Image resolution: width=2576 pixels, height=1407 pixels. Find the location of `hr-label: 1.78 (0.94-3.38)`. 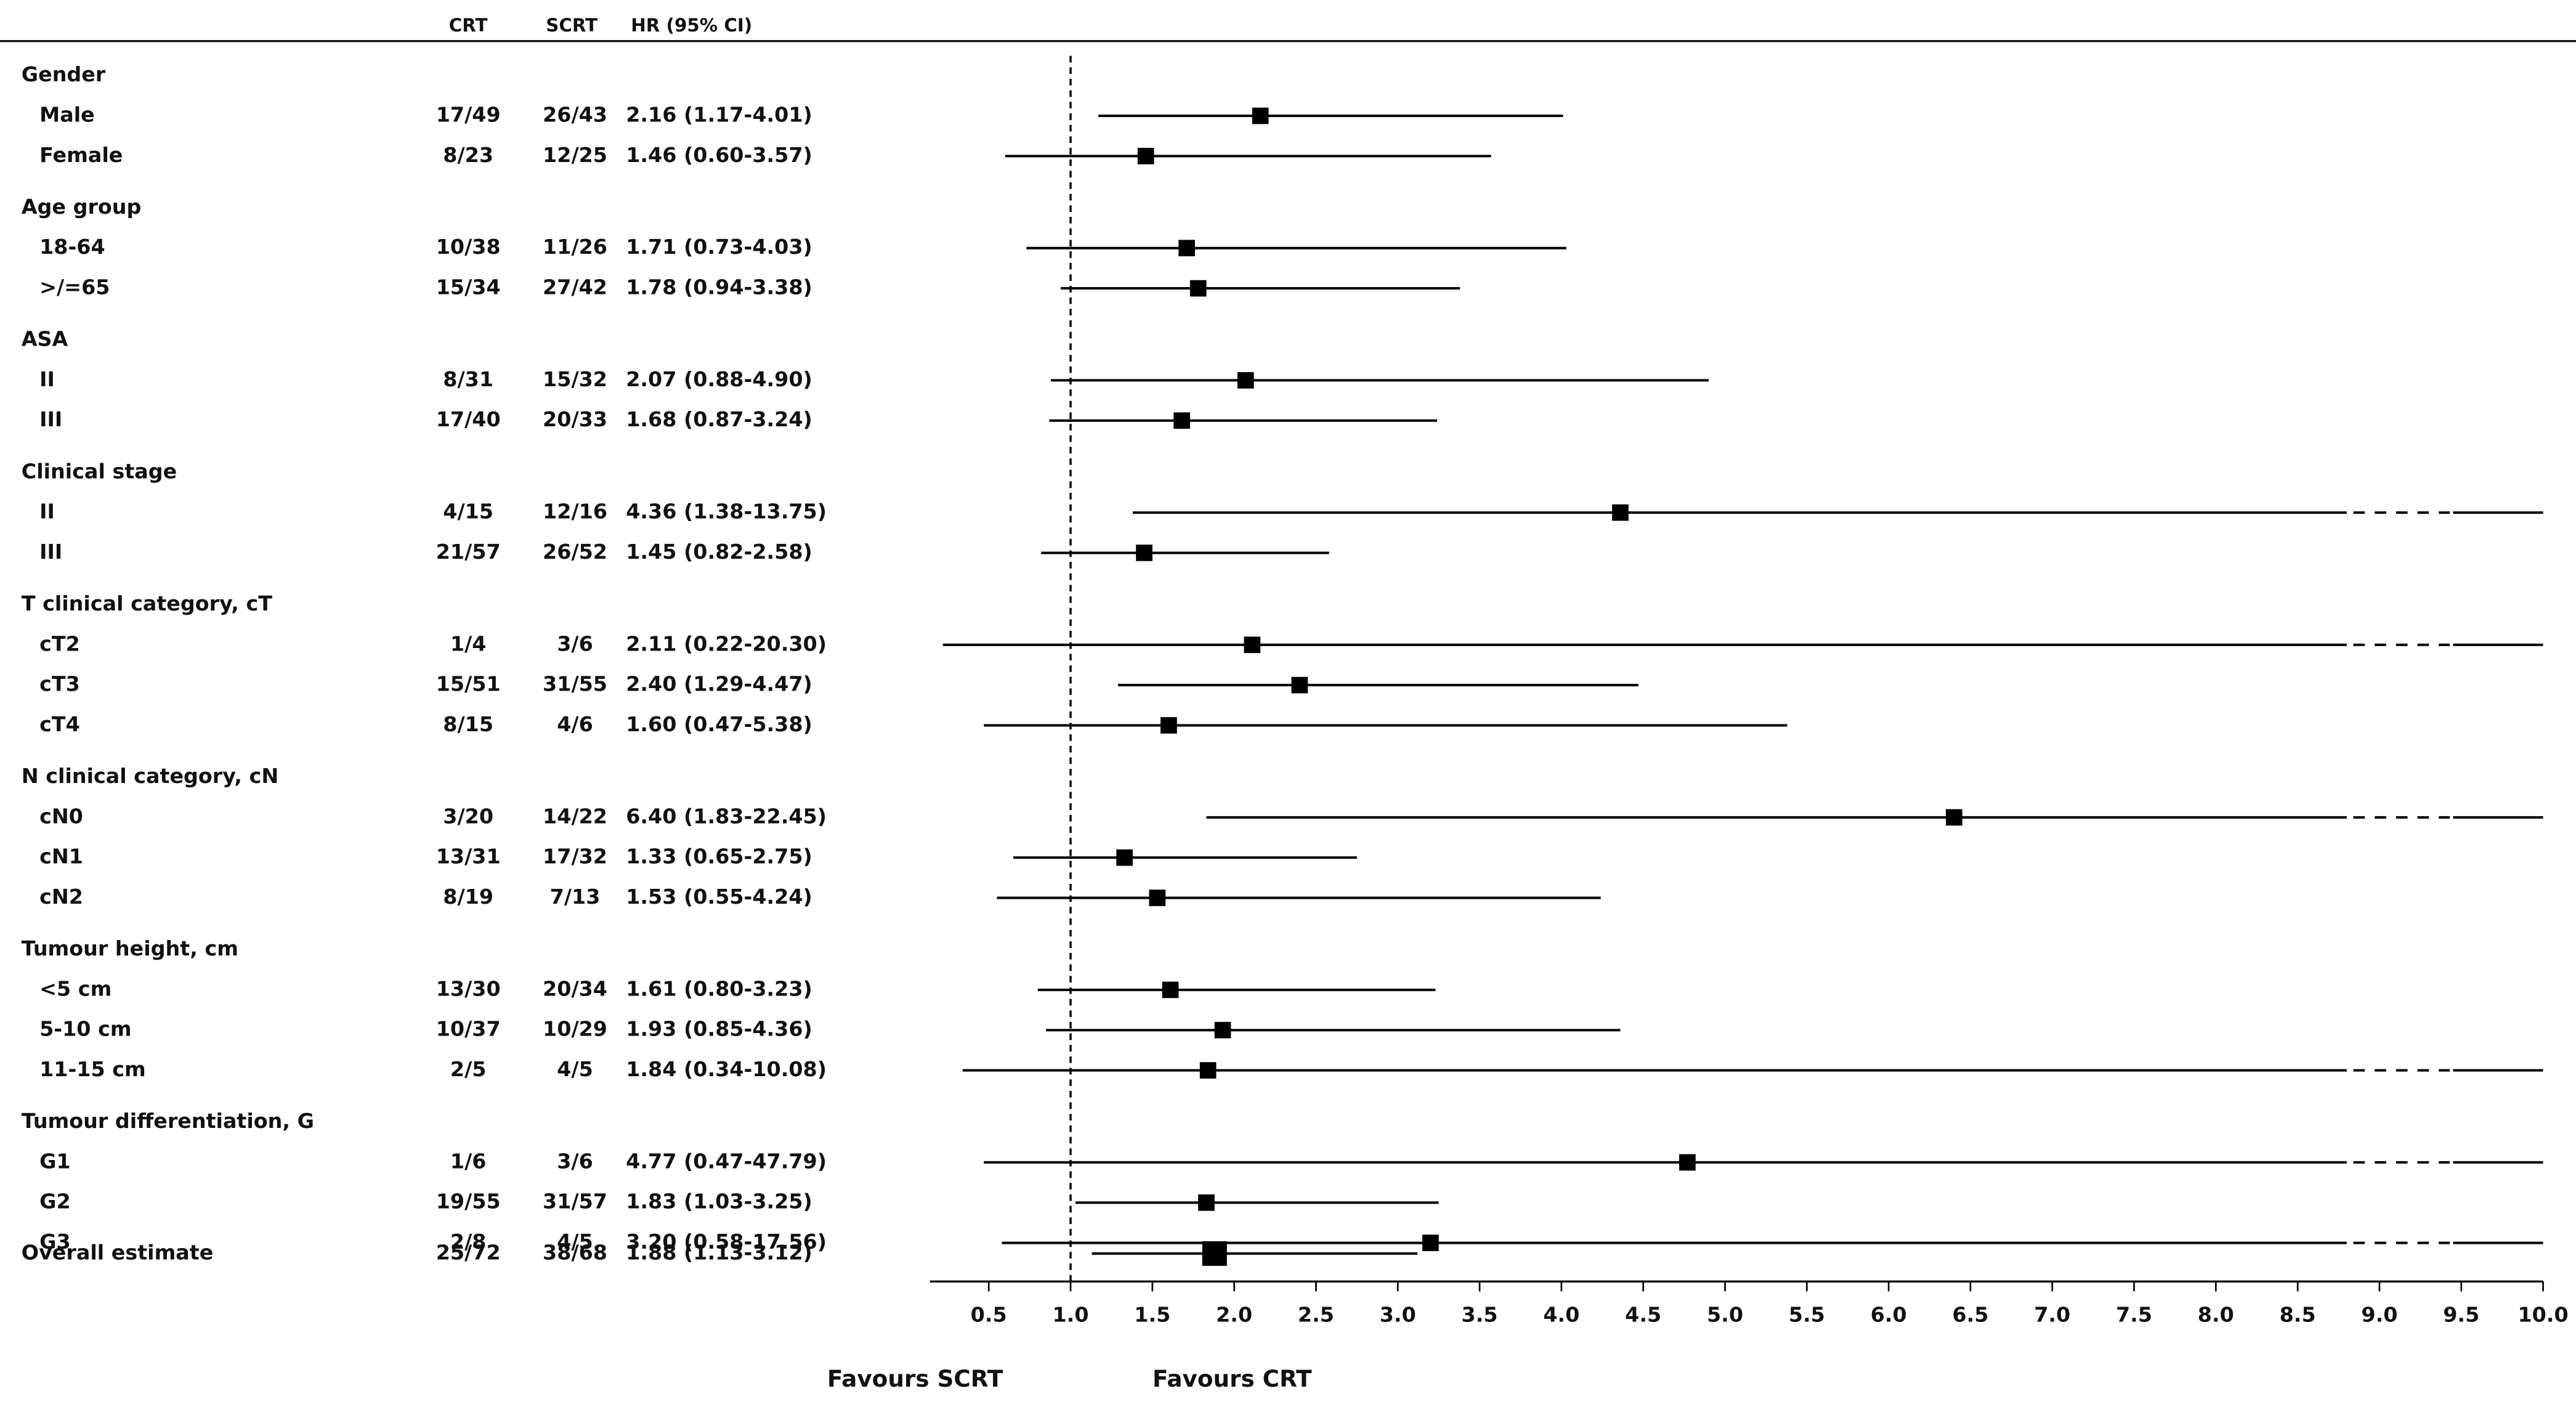

hr-label: 1.78 (0.94-3.38) is located at coordinates (719, 287).